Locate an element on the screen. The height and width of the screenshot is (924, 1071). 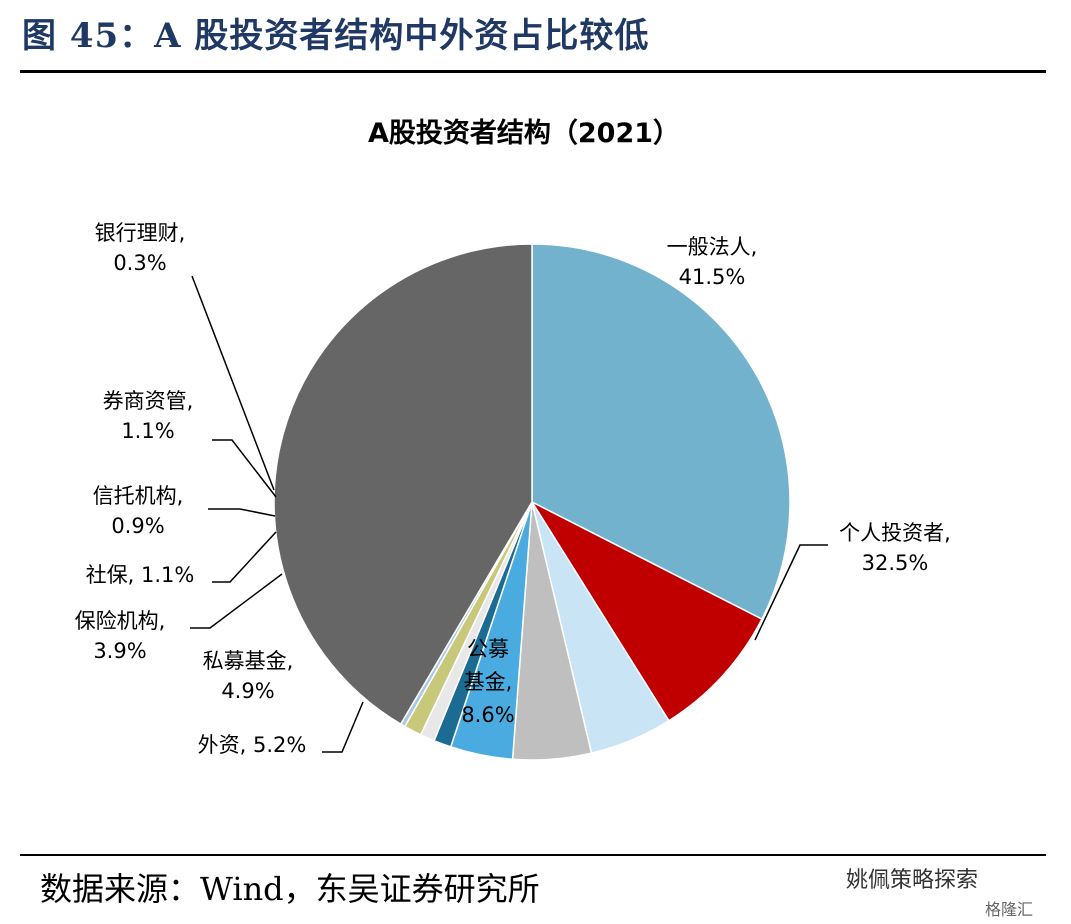
slice-label-line: 一般法人, is located at coordinates (712, 247).